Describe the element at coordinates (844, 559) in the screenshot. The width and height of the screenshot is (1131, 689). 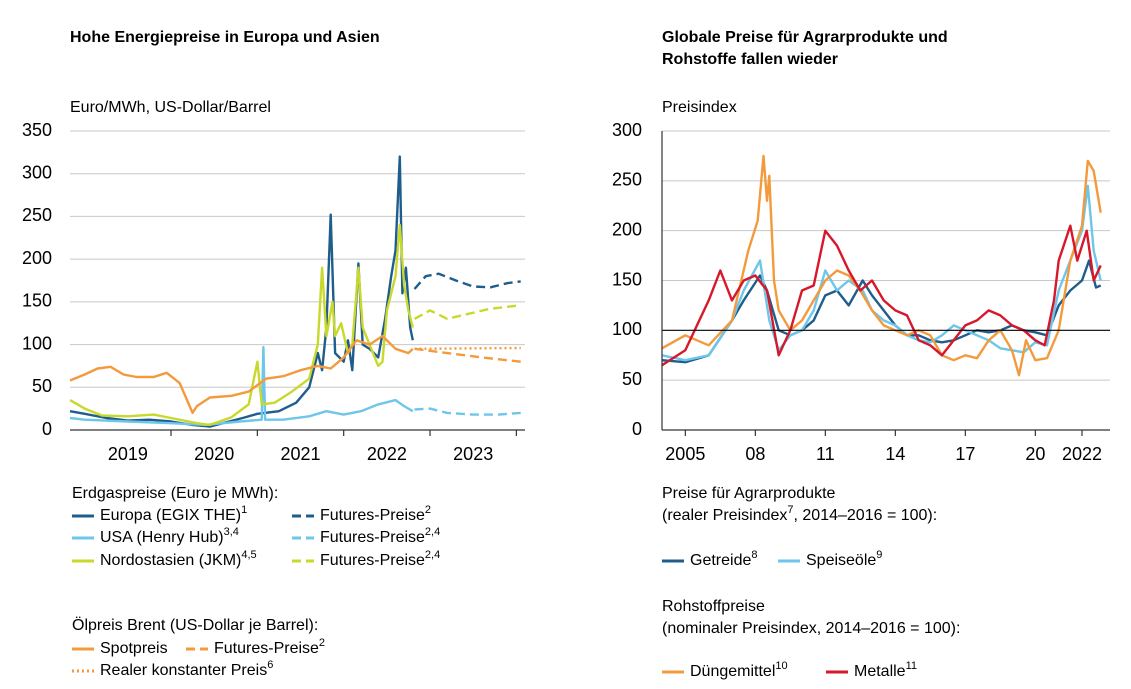
I see `legend-label: Speiseöle9` at that location.